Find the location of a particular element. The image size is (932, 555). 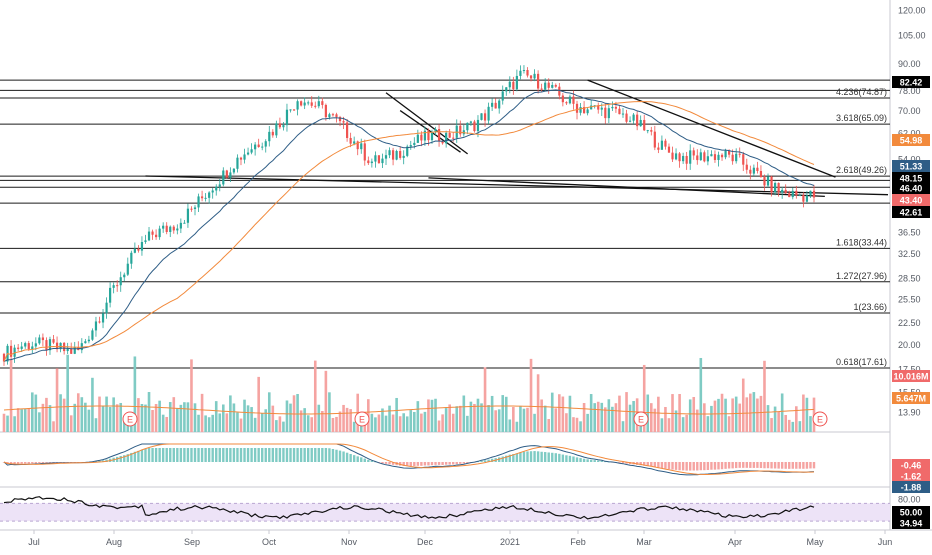

price-marker-text: 43.40 is located at coordinates (911, 201).